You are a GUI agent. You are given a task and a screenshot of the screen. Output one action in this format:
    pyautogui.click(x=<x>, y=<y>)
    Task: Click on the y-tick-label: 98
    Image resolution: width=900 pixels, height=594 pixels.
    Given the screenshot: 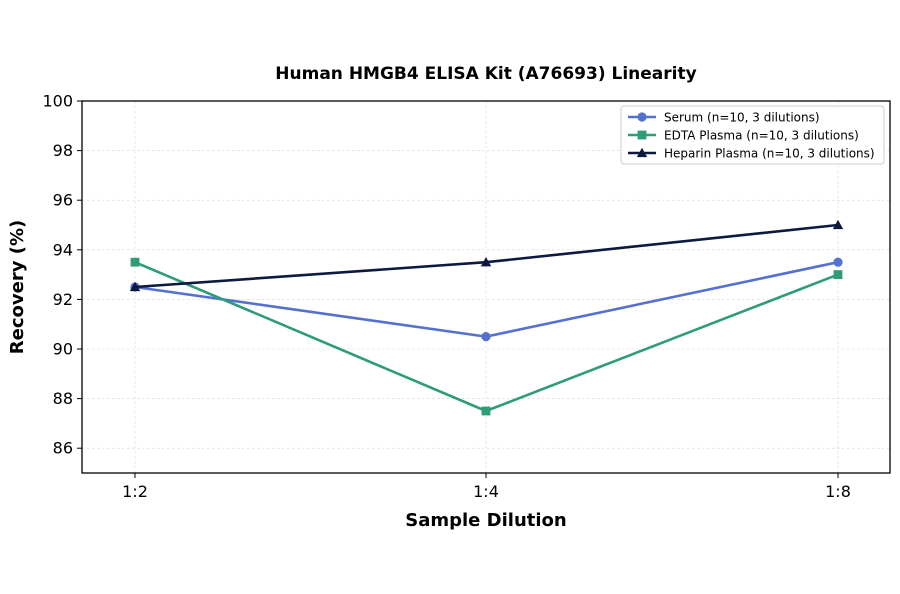 What is the action you would take?
    pyautogui.click(x=63, y=150)
    